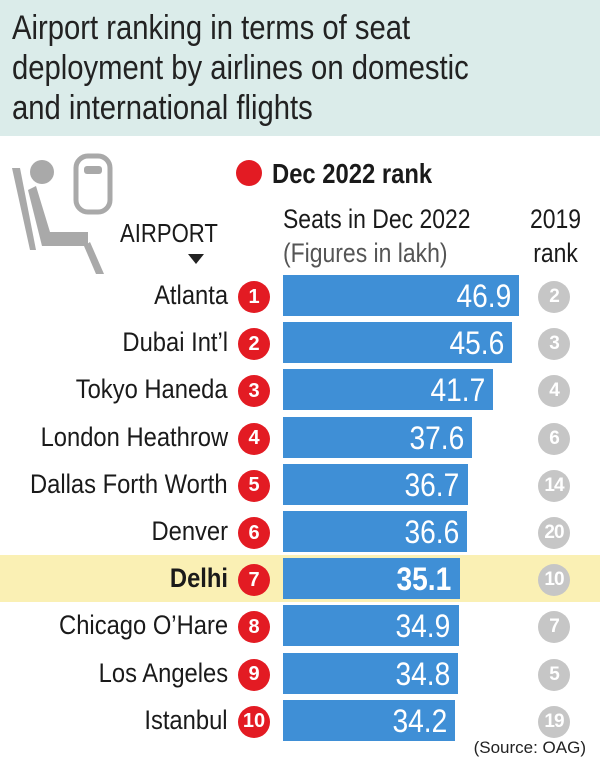 This screenshot has width=600, height=764. Describe the element at coordinates (555, 253) in the screenshot. I see `rank-2019-header-line-2: rank` at that location.